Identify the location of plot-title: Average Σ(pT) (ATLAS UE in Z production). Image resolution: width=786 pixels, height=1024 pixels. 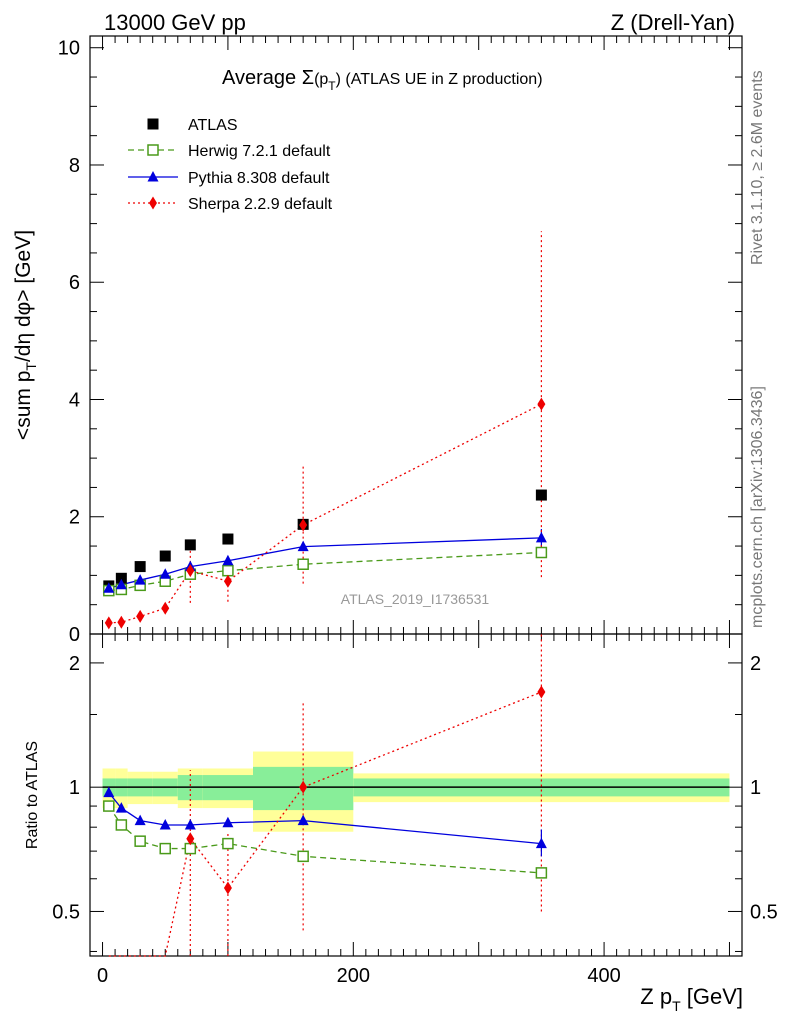
(382, 80).